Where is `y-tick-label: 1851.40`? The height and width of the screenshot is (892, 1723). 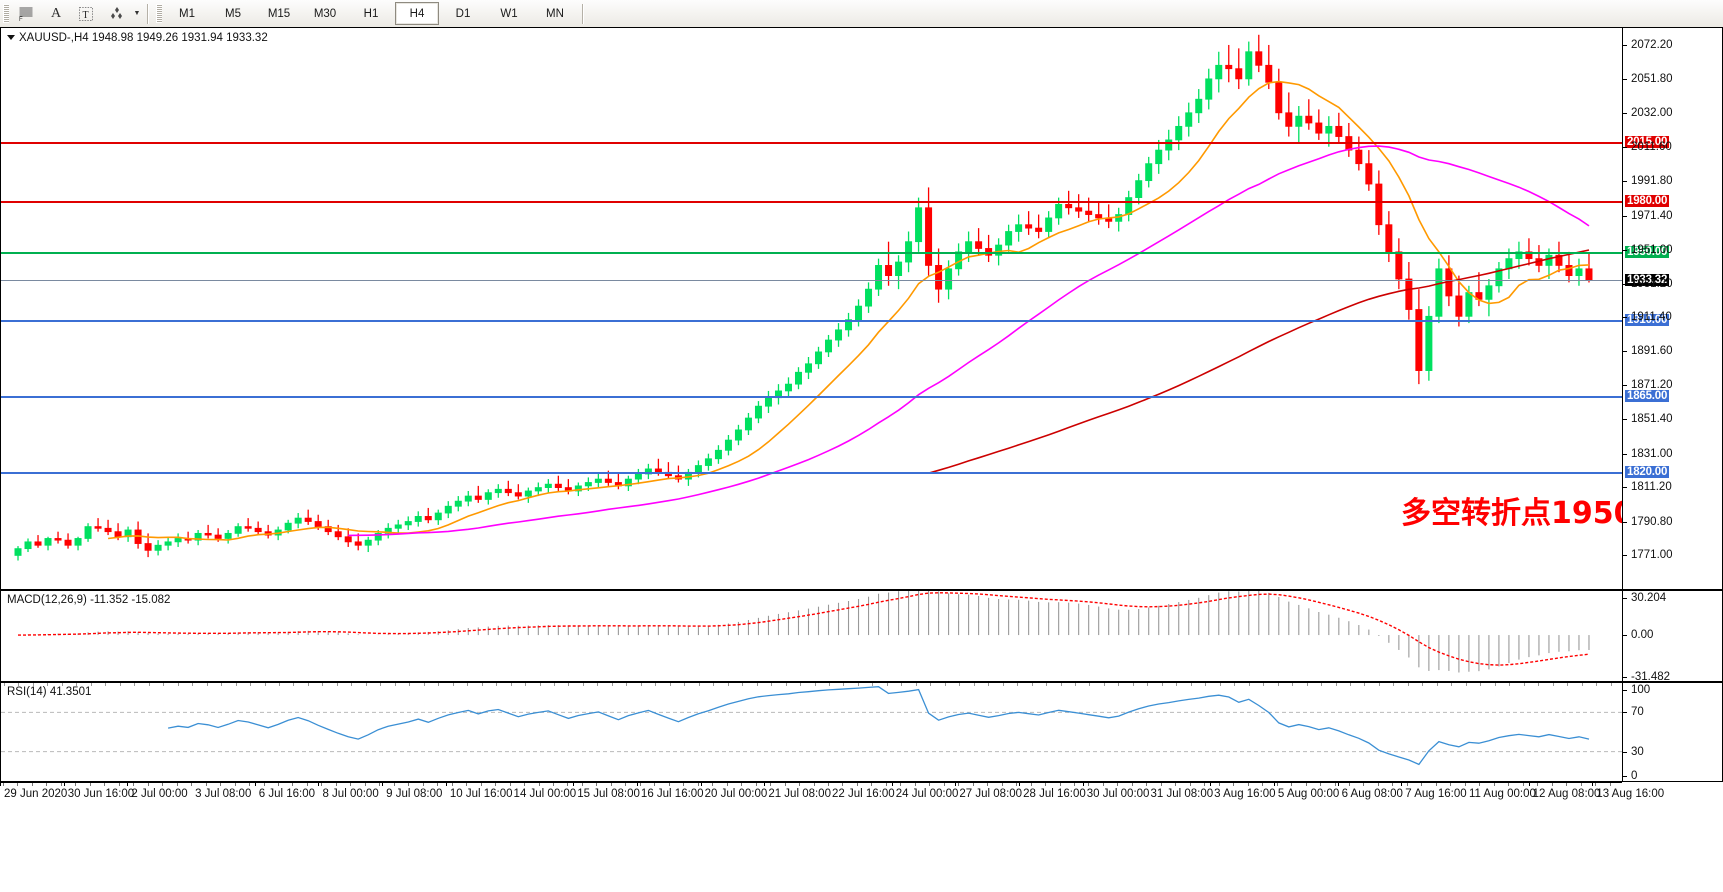 y-tick-label: 1851.40 is located at coordinates (1652, 419).